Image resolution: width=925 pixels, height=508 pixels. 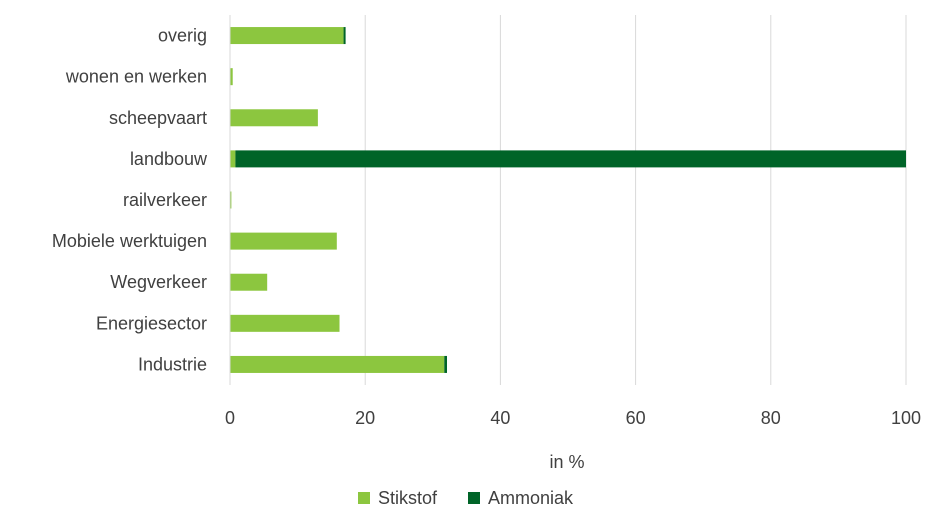 I want to click on x-tick-label: 100, so click(x=906, y=418).